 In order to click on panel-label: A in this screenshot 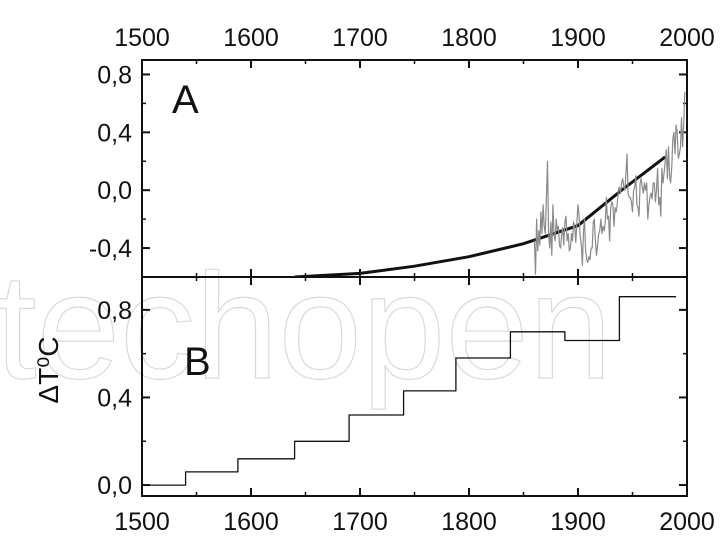, I will do `click(185, 100)`.